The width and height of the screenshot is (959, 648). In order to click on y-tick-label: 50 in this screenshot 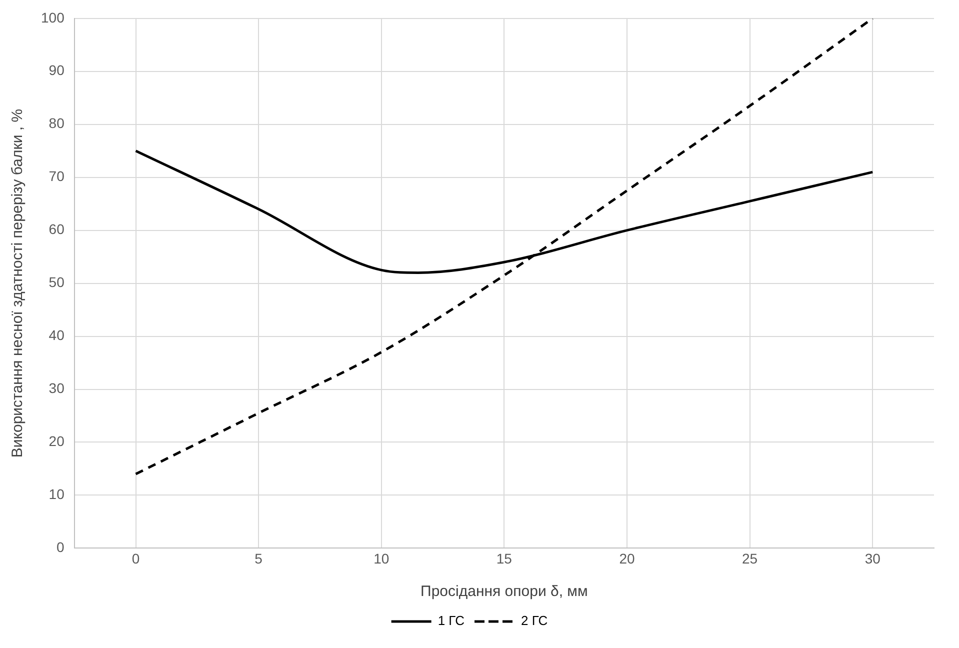, I will do `click(56, 282)`.